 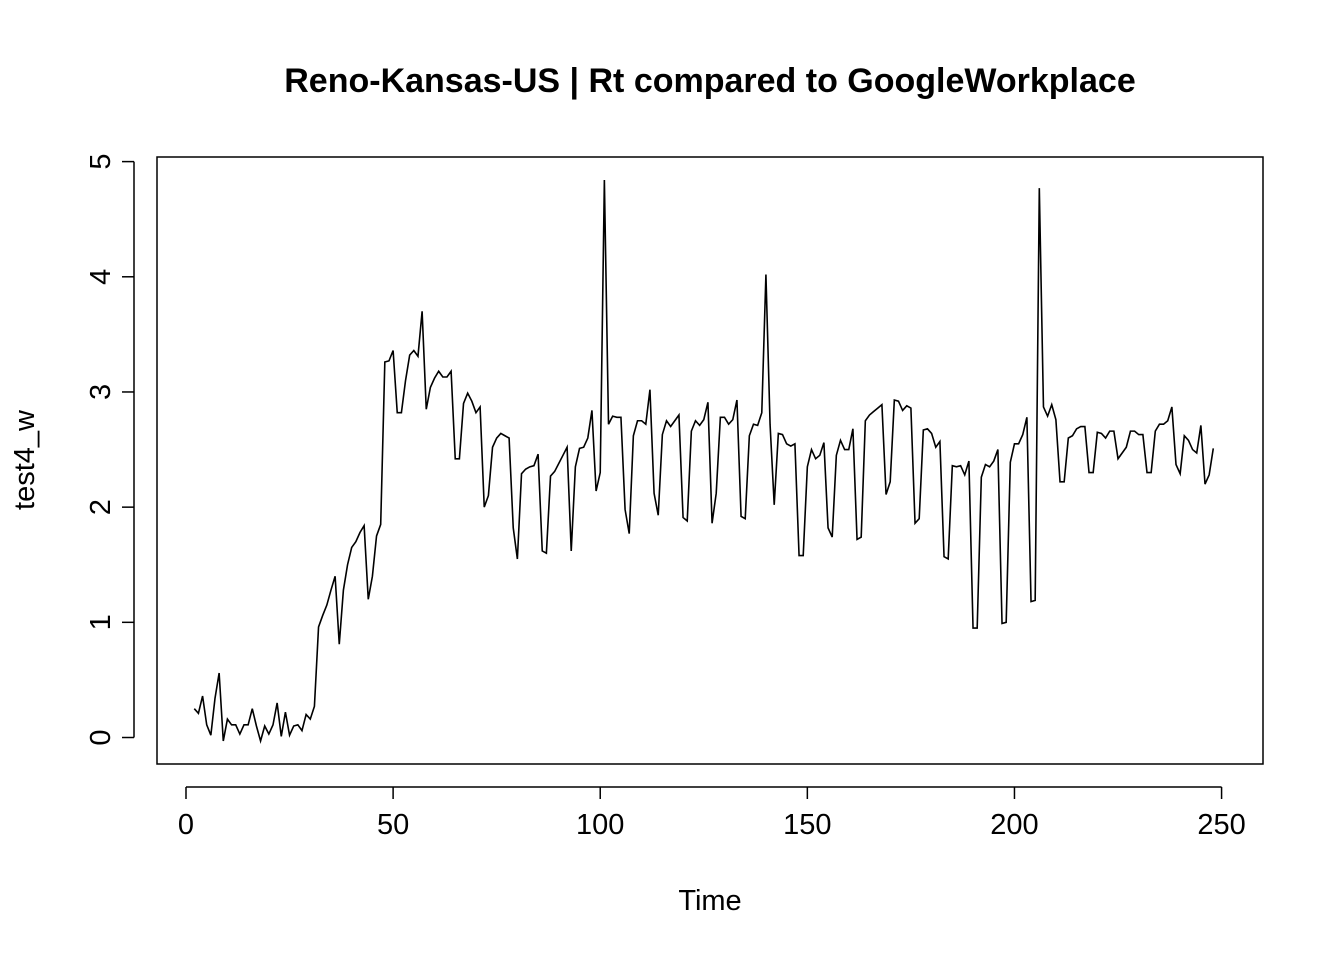 What do you see at coordinates (101, 162) in the screenshot?
I see `y-tick-label: 5` at bounding box center [101, 162].